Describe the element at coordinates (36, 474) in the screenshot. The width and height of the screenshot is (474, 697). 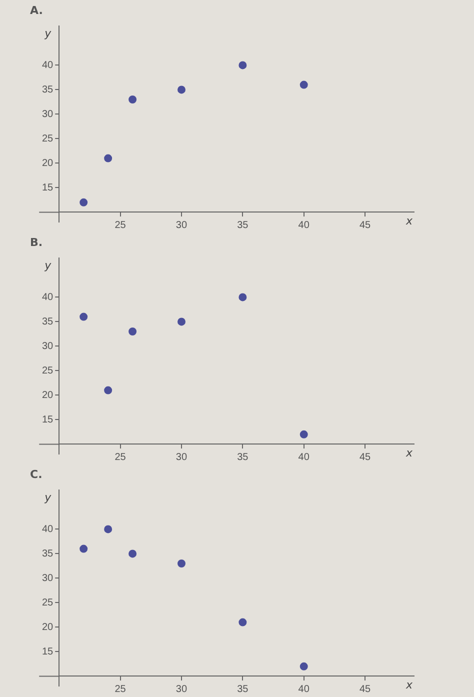
I see `chart-title: C.` at that location.